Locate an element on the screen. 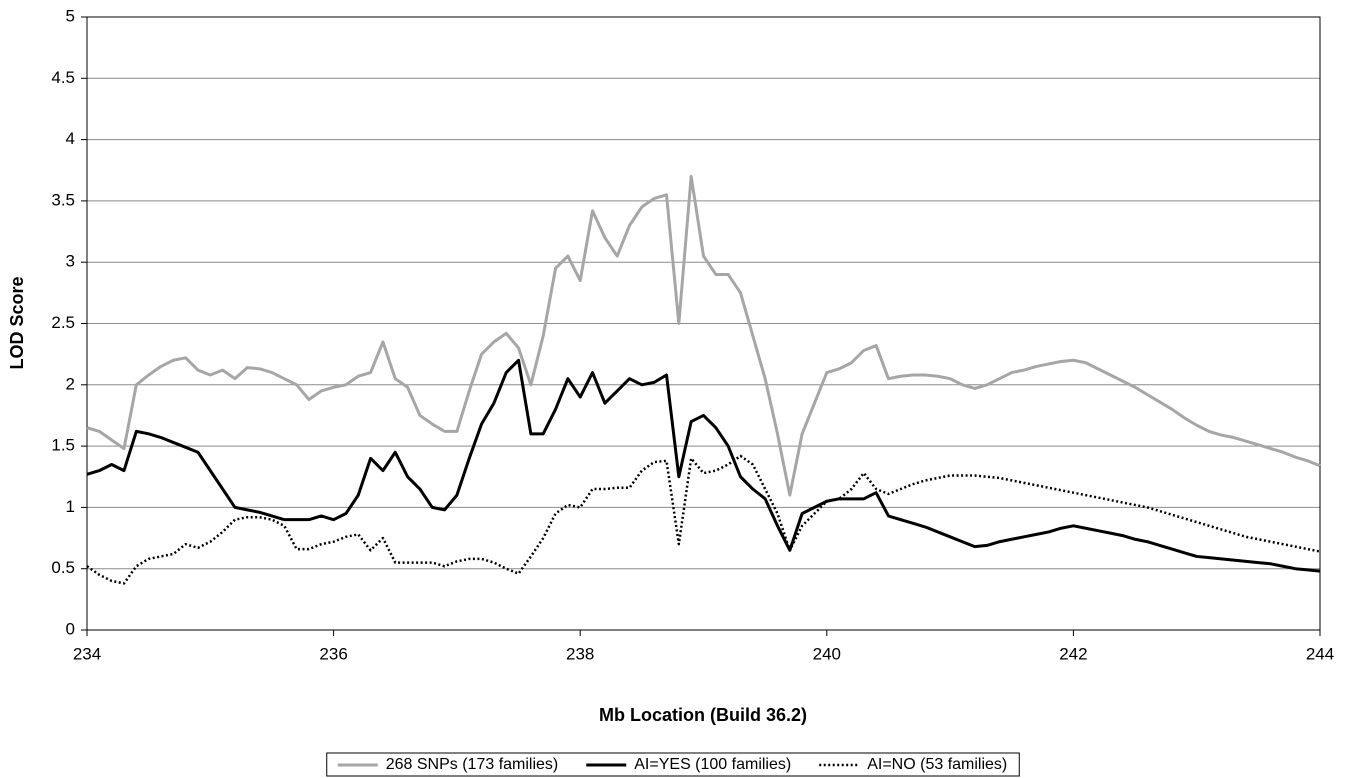  legend-label: AI=YES (100 families) is located at coordinates (712, 764).